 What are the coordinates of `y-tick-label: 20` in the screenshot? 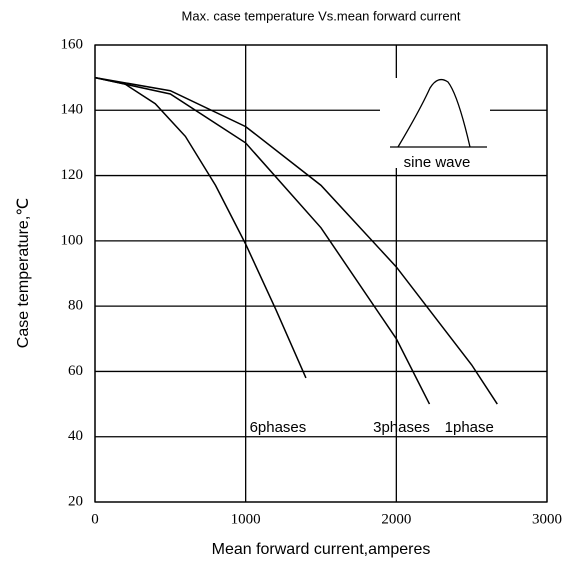 It's located at (75, 501).